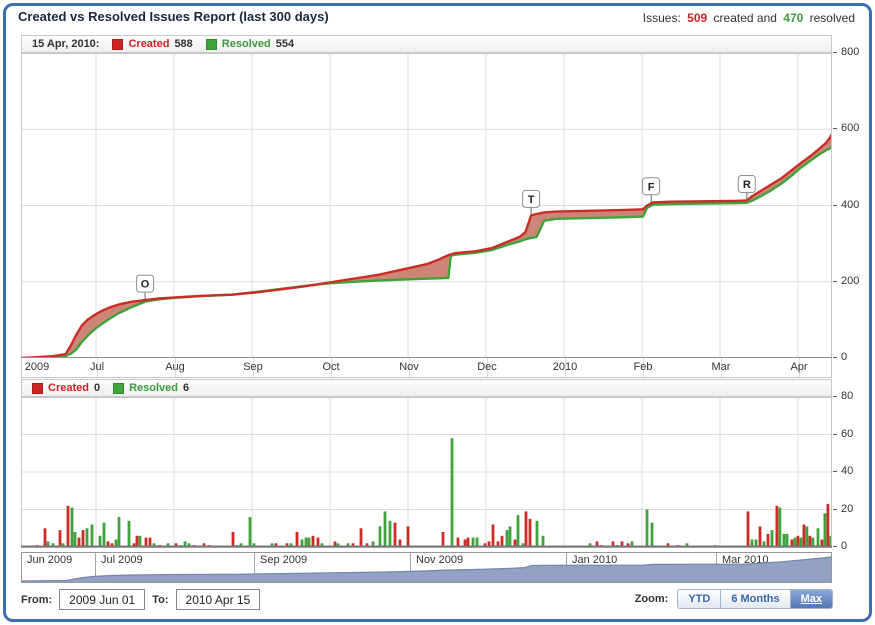 The width and height of the screenshot is (875, 625). I want to click on svg-text: O, so click(145, 285).